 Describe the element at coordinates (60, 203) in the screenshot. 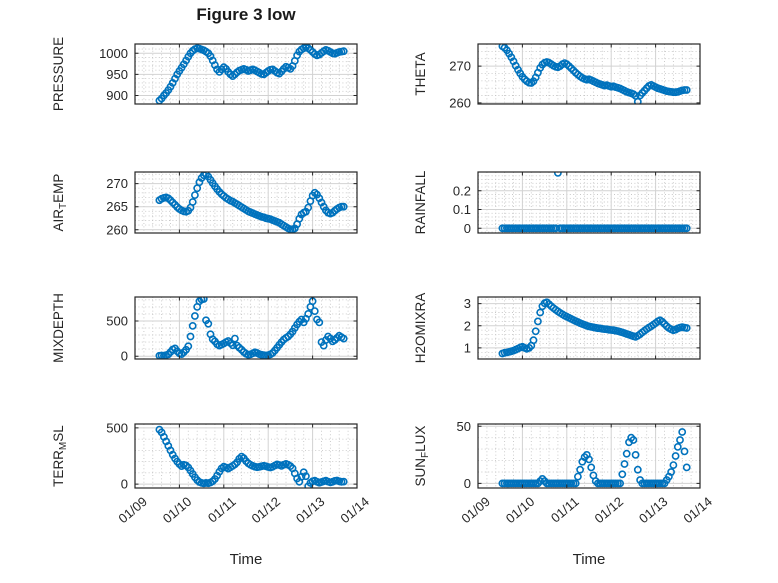

I see `y-axis-name-air_temp: AIRTEMP` at that location.